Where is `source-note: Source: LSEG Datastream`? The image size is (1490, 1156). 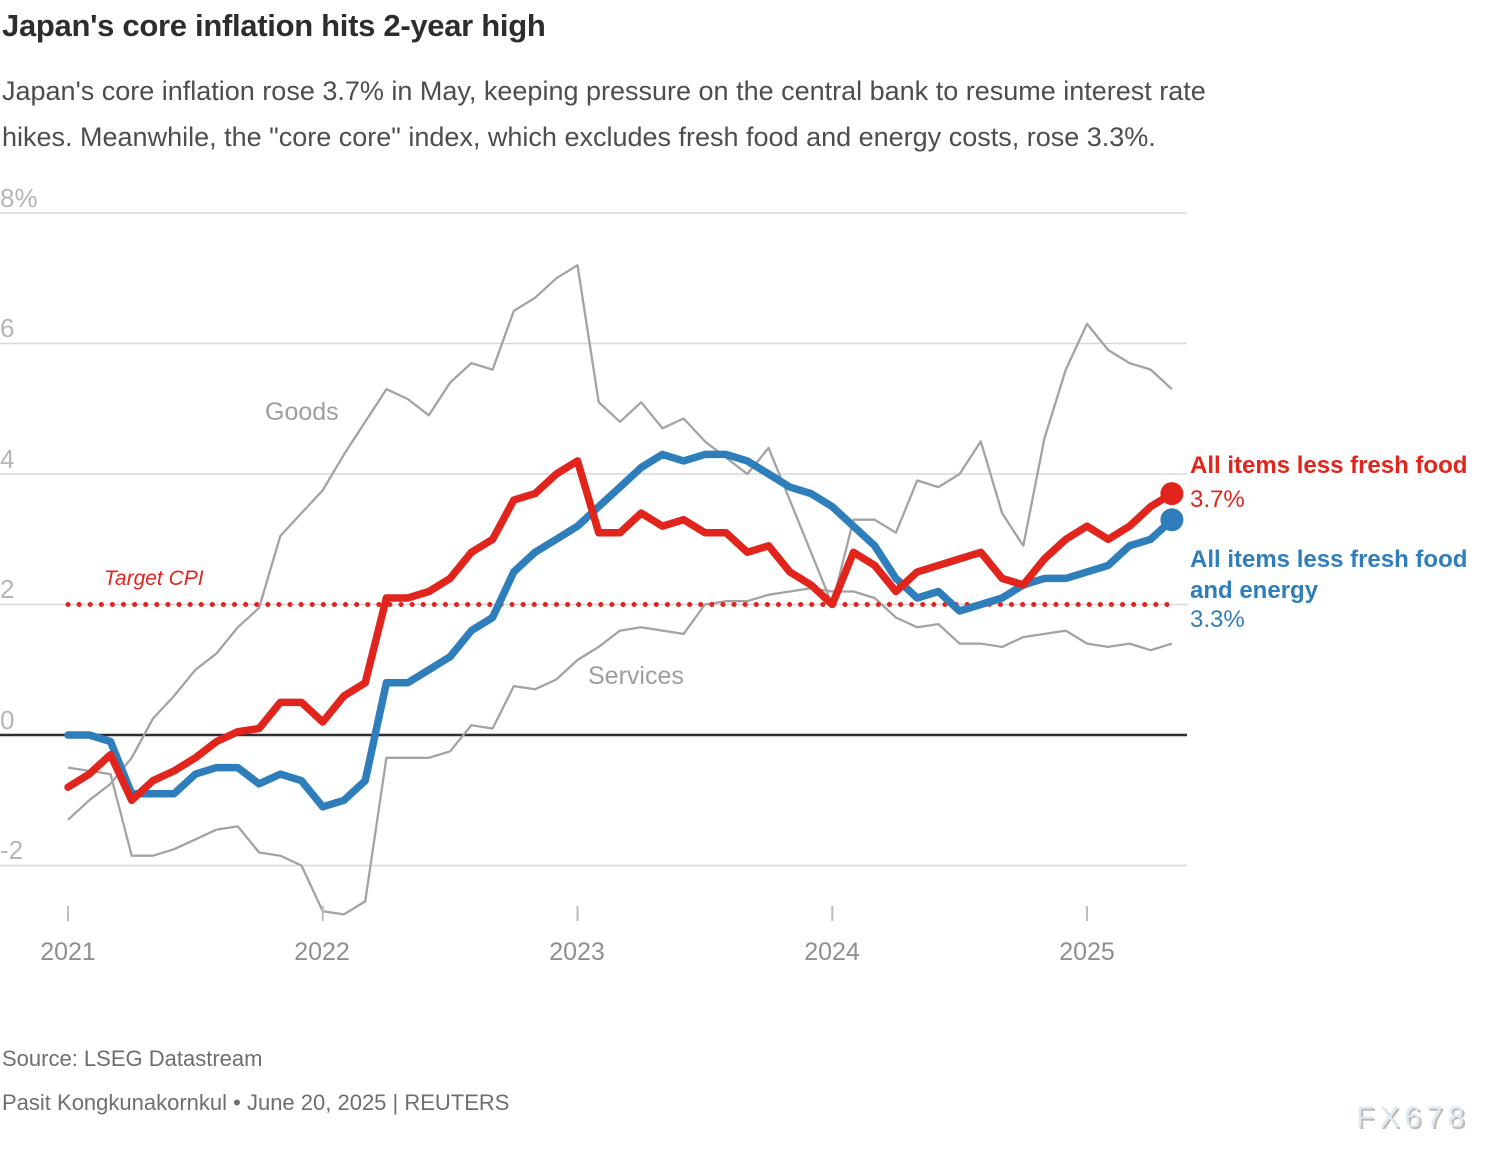
source-note: Source: LSEG Datastream is located at coordinates (132, 1058).